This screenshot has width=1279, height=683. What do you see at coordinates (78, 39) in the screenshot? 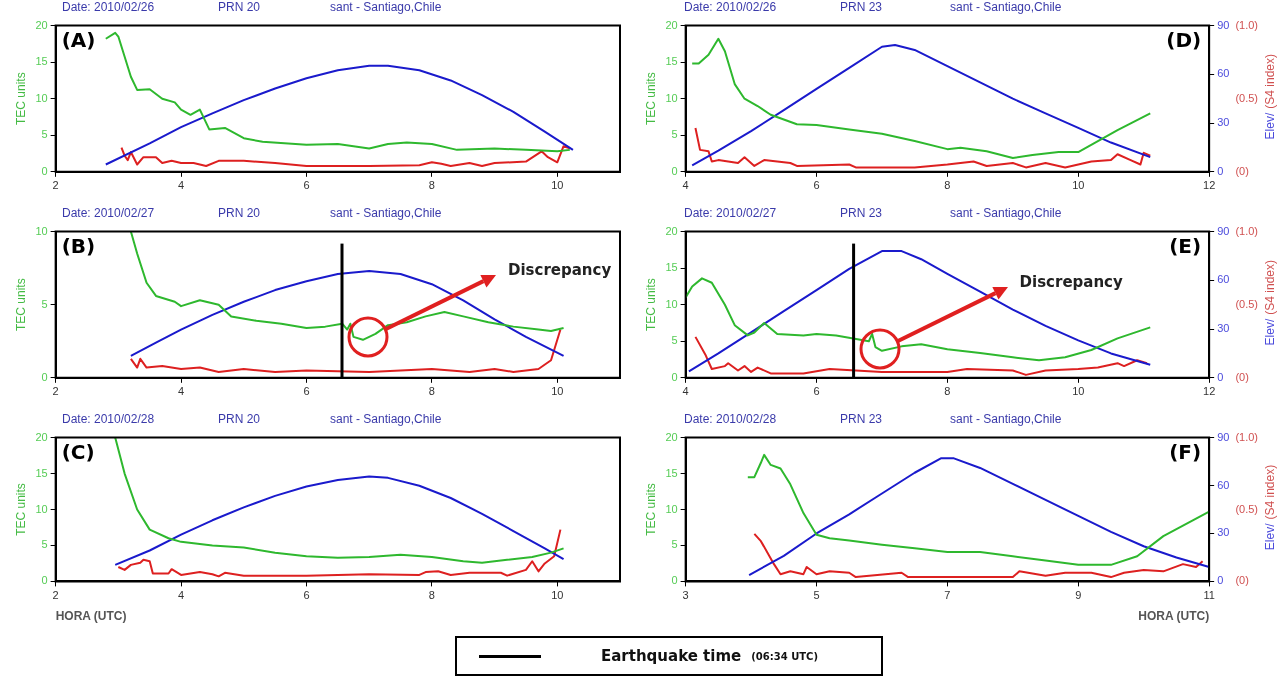
I see `annotation: (A)` at bounding box center [78, 39].